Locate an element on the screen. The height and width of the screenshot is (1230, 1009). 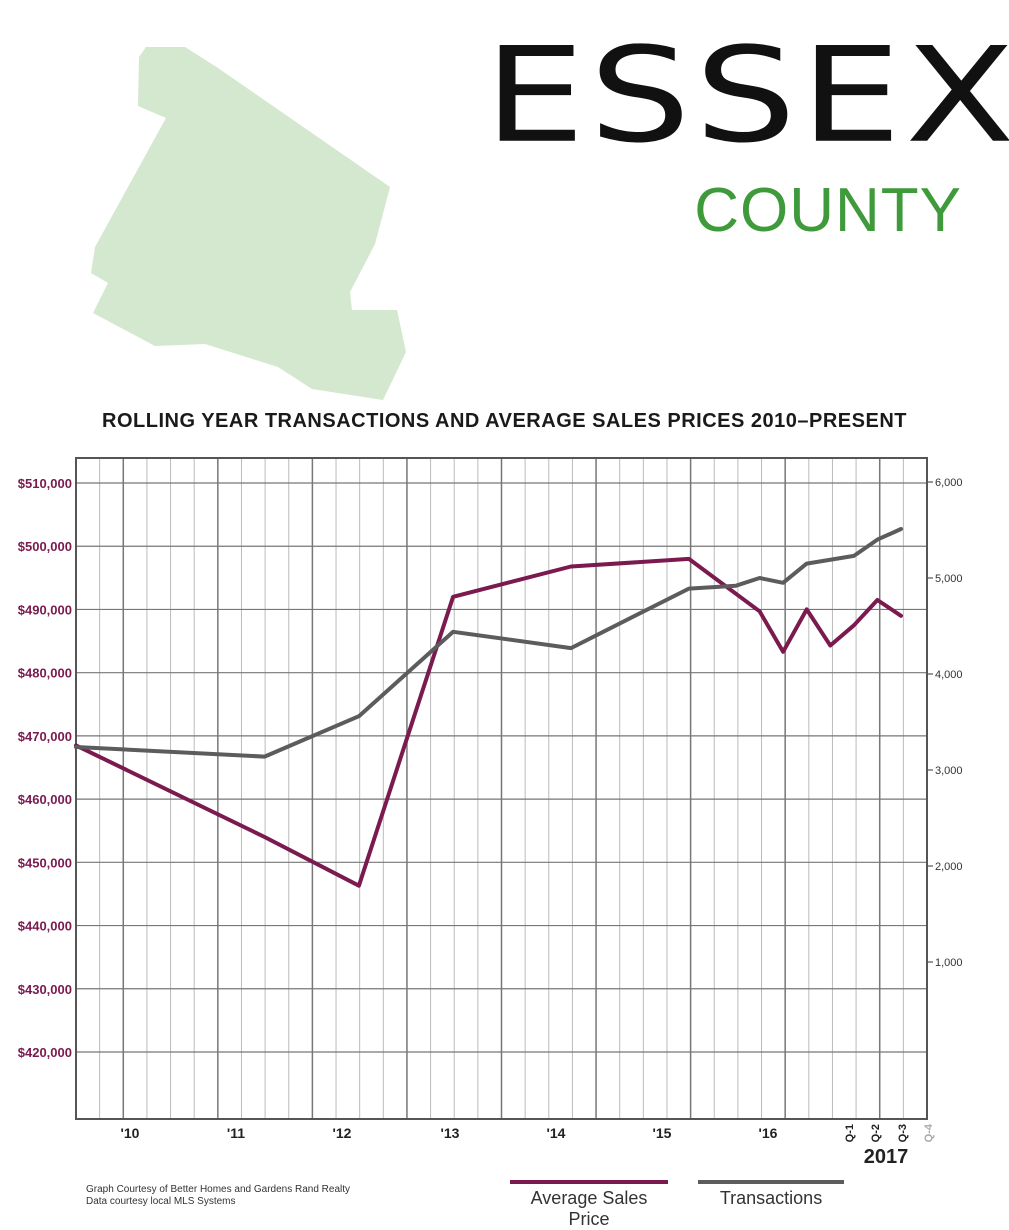
x-axis-year-label: 2017 is located at coordinates (886, 1157).